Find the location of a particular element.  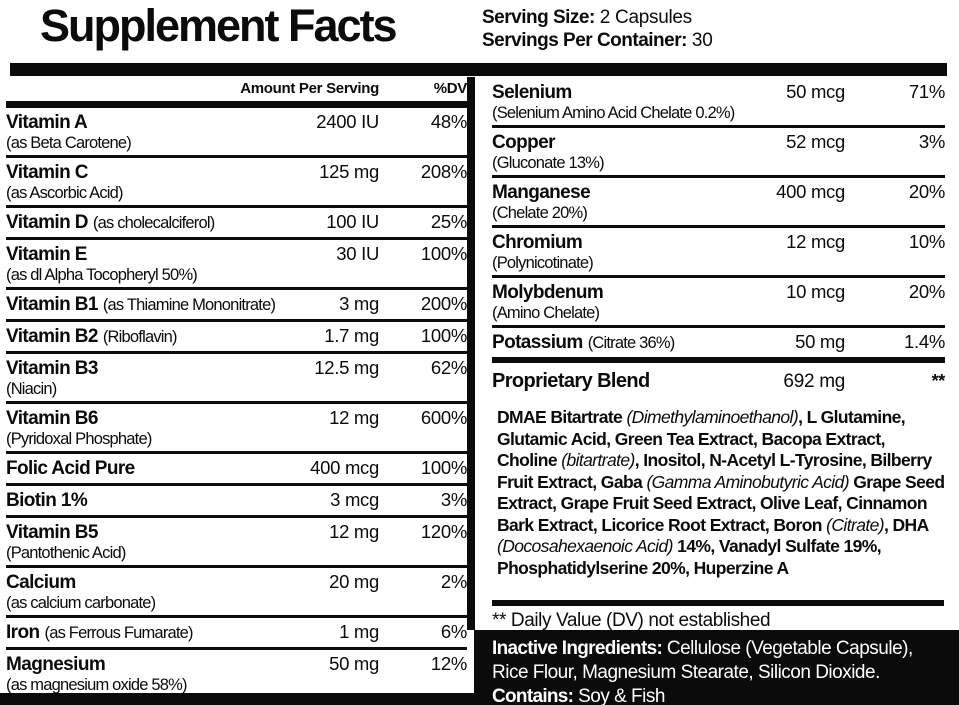

nutrient-amount: 12 mg is located at coordinates (354, 417).